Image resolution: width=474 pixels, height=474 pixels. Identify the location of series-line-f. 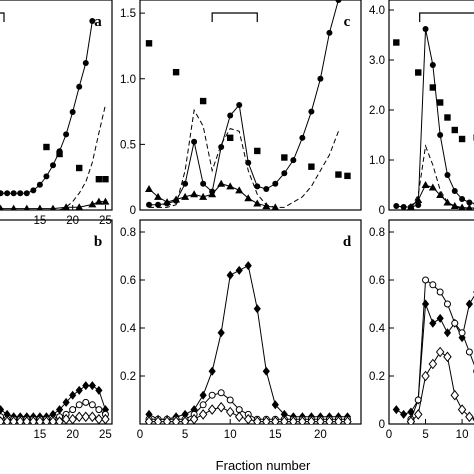
(435, 355).